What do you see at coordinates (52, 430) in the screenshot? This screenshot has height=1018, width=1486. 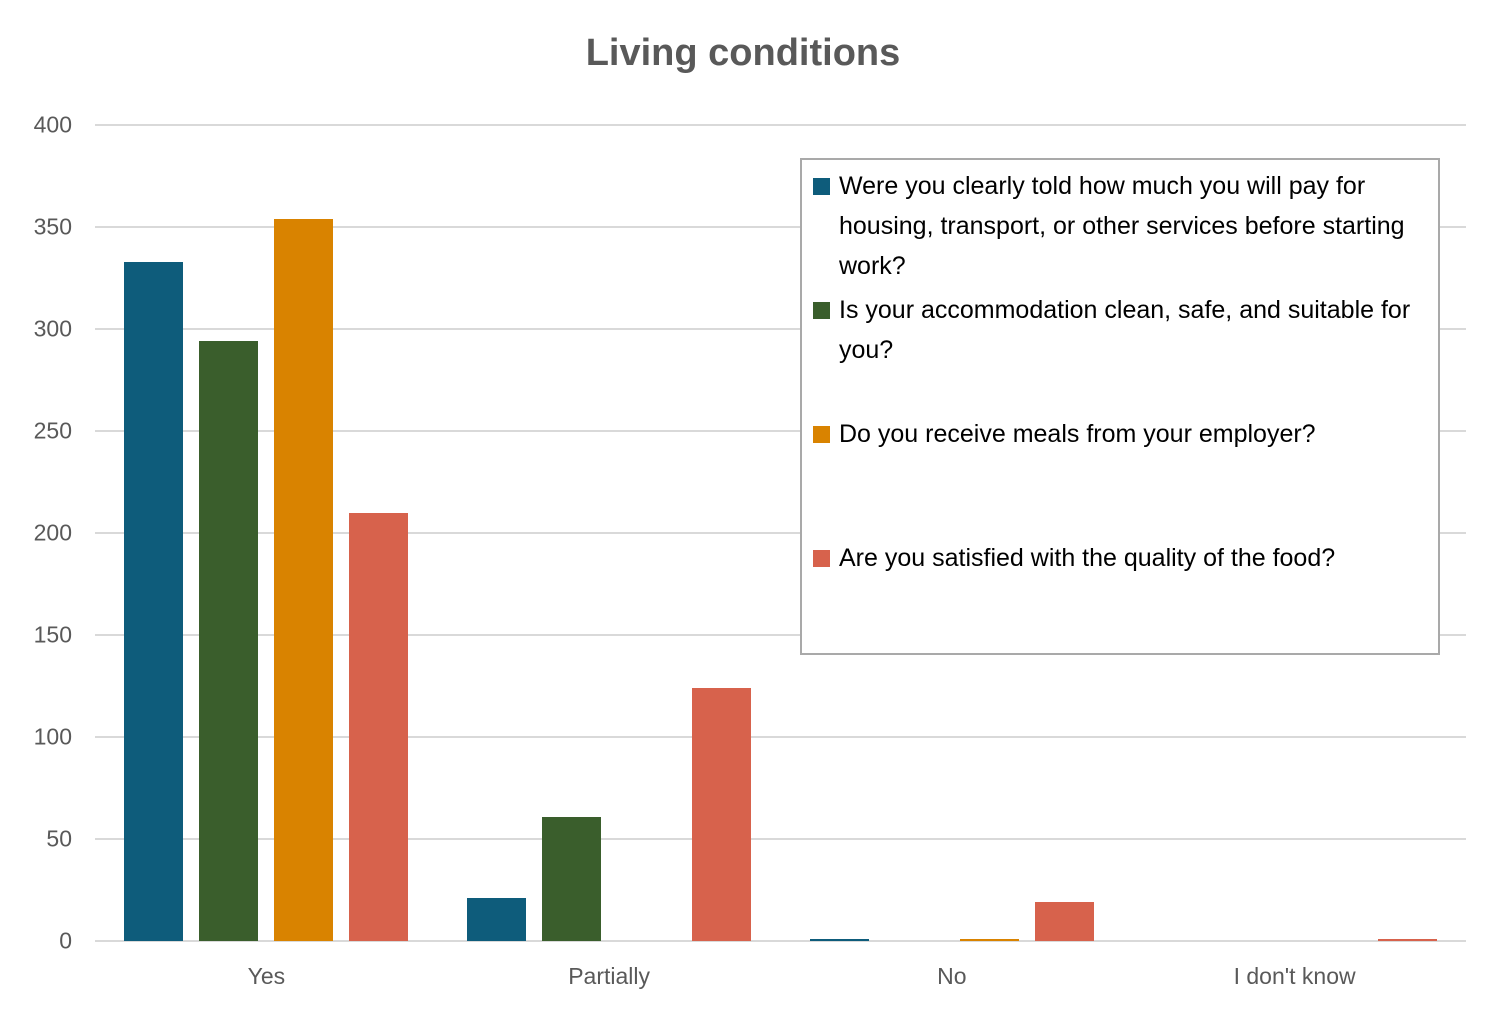 I see `y-axis-tick-label: 250` at bounding box center [52, 430].